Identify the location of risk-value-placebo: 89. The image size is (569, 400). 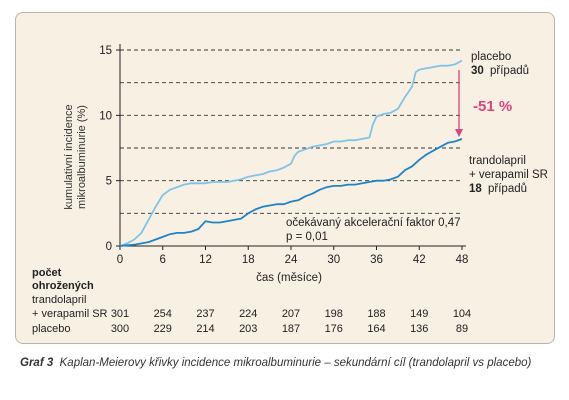
(462, 329).